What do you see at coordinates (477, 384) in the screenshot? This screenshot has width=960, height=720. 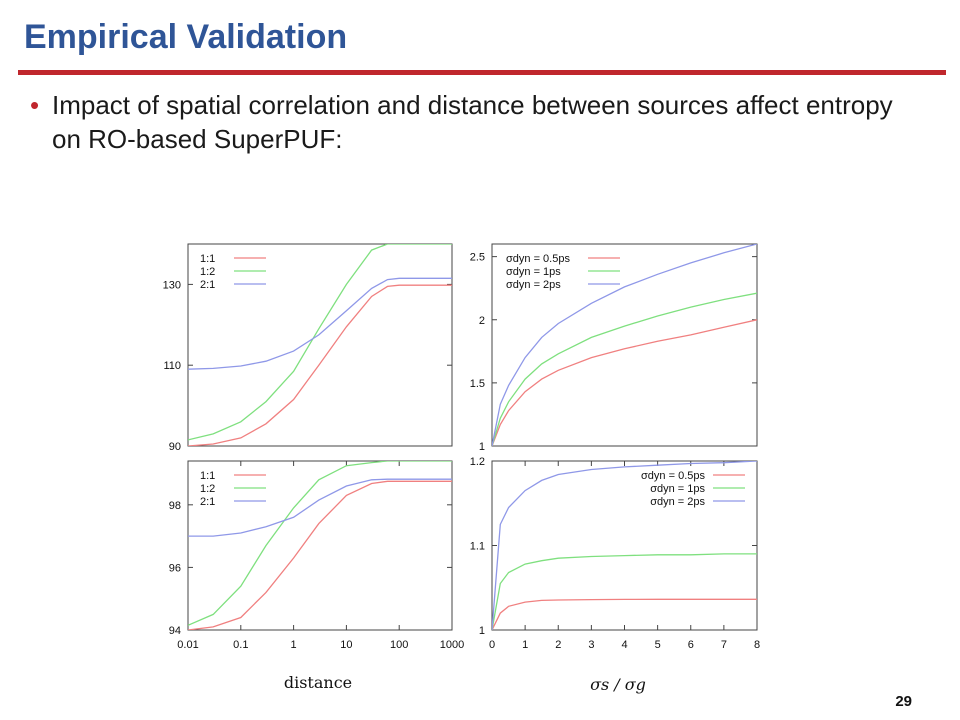 I see `y-tick-label: 1.5` at bounding box center [477, 384].